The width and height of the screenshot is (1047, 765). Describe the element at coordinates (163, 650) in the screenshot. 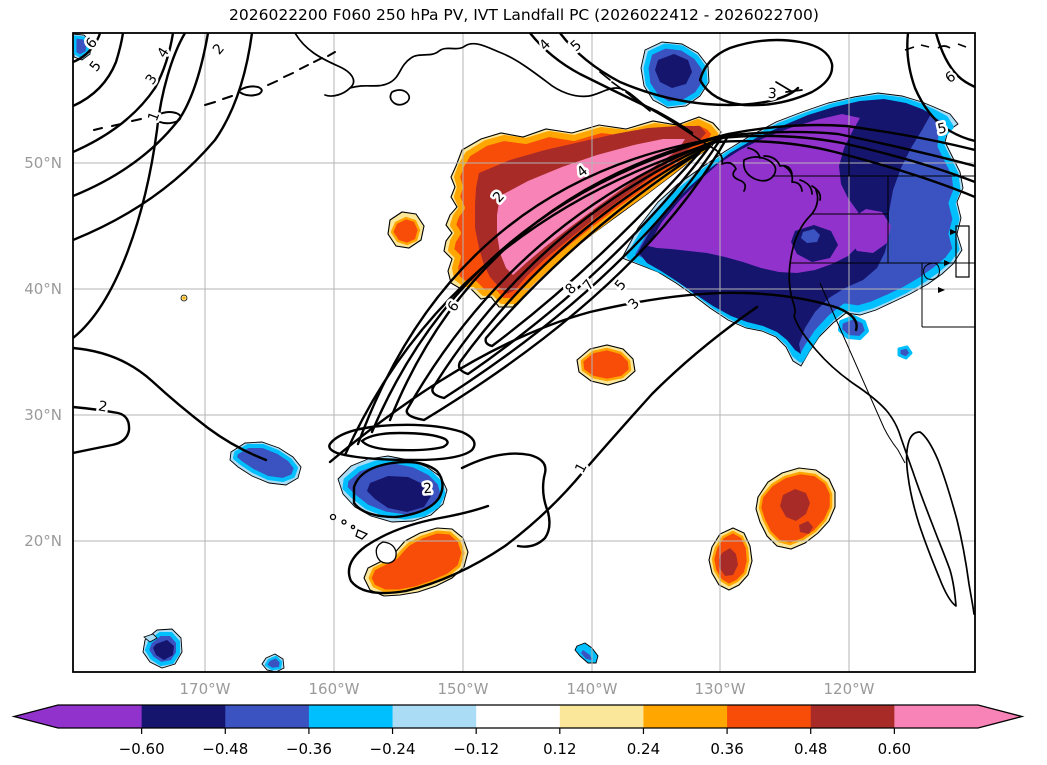

I see `south-edge-blob1-navy` at that location.